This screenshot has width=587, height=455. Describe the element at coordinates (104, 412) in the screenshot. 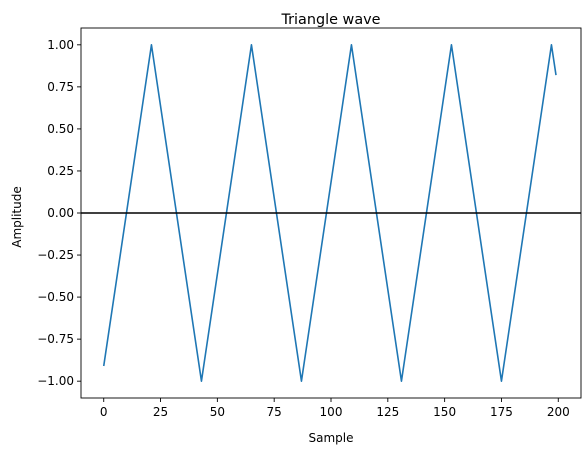

I see `x-tick-label: 0` at that location.